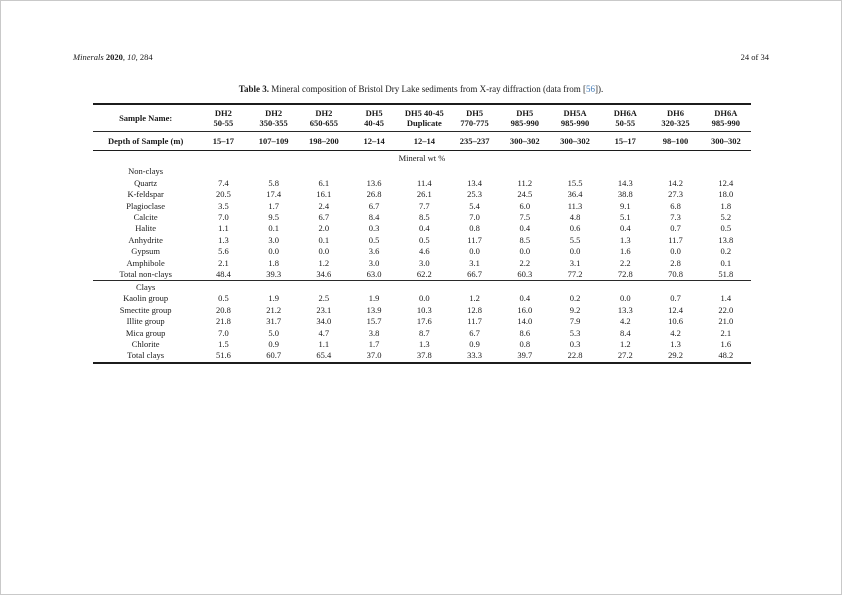 The width and height of the screenshot is (842, 595). Describe the element at coordinates (525, 332) in the screenshot. I see `table-cell: 8.6` at that location.